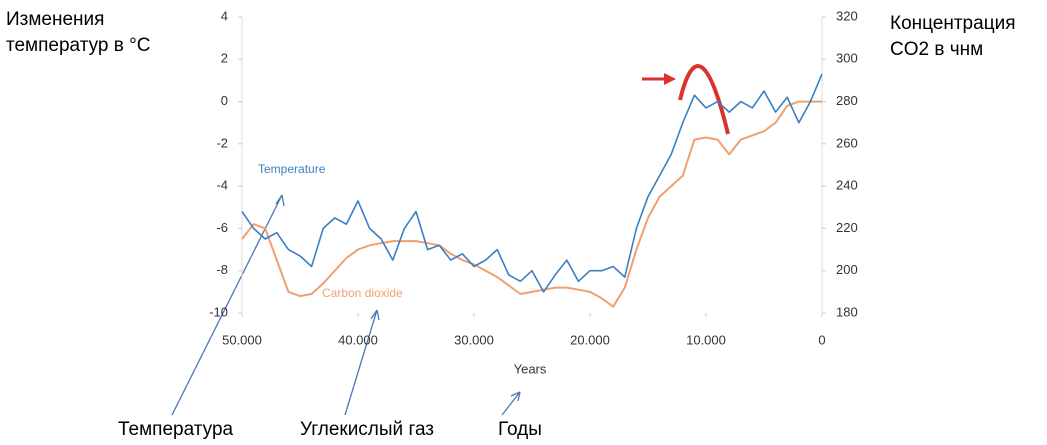 This screenshot has width=1047, height=445. Describe the element at coordinates (176, 429) in the screenshot. I see `annotation: Температура` at that location.